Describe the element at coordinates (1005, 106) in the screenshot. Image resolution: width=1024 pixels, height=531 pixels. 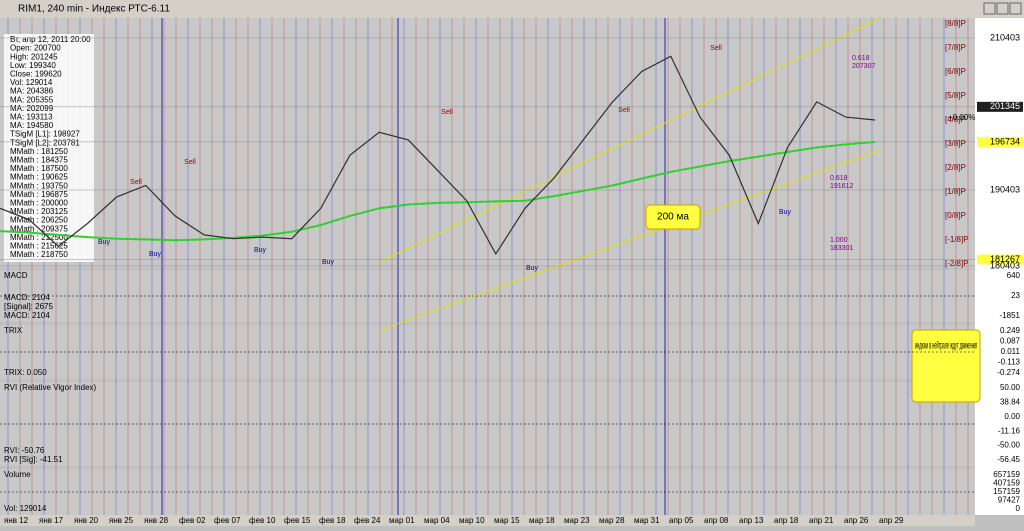
I see `y-tick-label: 201345` at that location.